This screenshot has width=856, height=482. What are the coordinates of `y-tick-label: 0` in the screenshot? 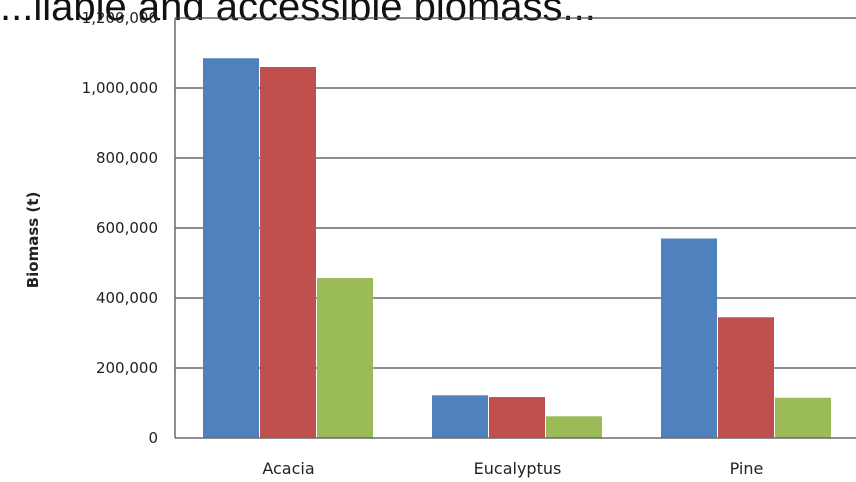 It's located at (153, 438).